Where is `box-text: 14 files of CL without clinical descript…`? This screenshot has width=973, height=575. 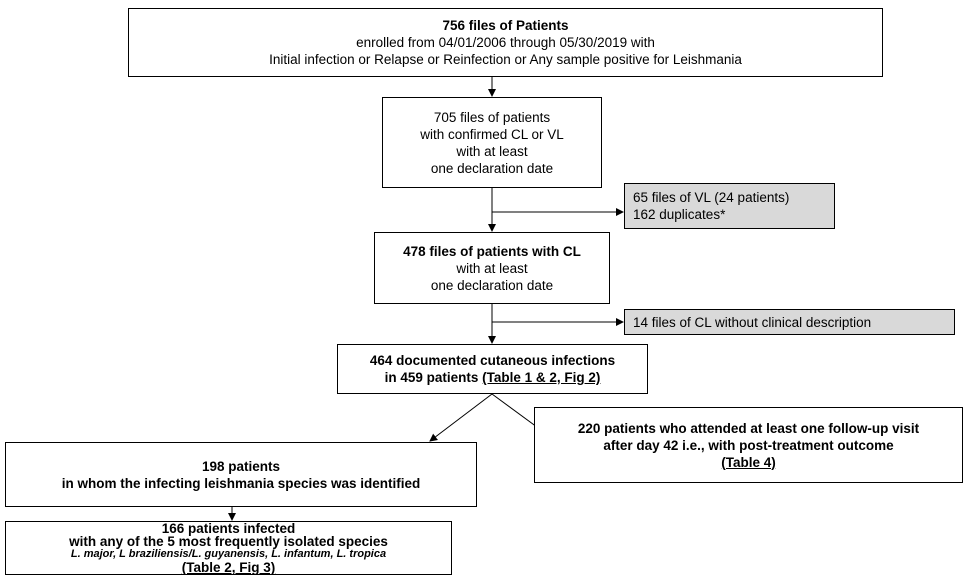
box-text: 14 files of CL without clinical descript… is located at coordinates (752, 322).